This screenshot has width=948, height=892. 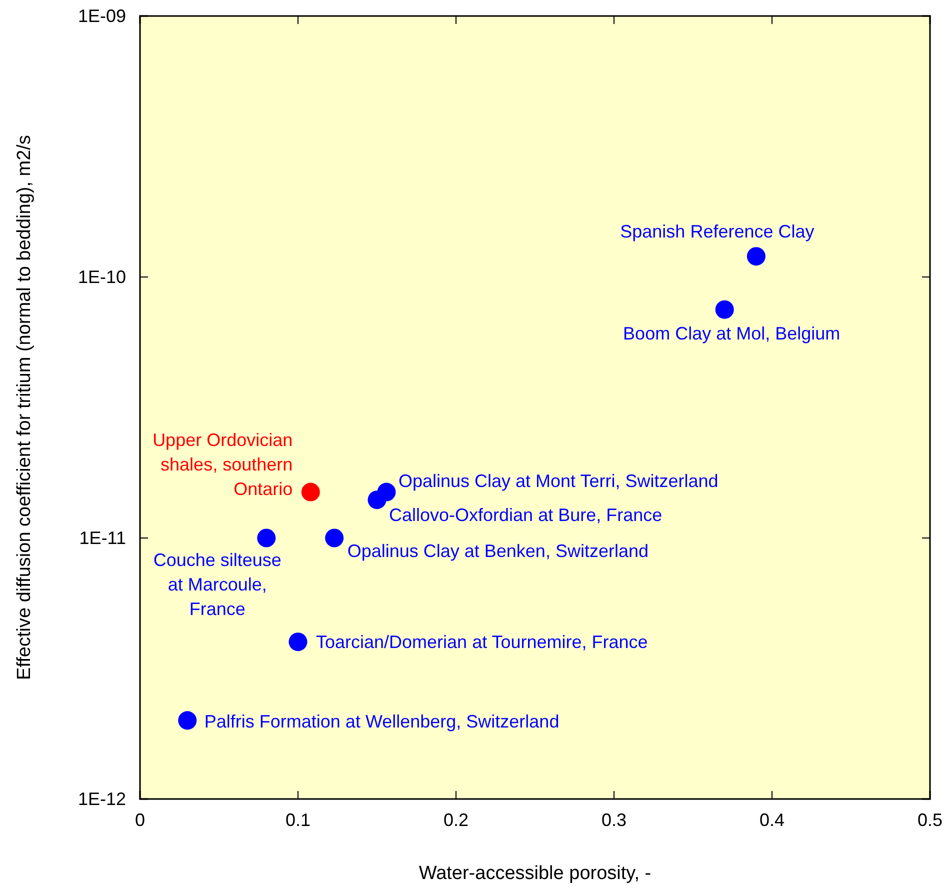 What do you see at coordinates (482, 642) in the screenshot?
I see `annotation: Toarcian/Domerian at Tournemire, France` at bounding box center [482, 642].